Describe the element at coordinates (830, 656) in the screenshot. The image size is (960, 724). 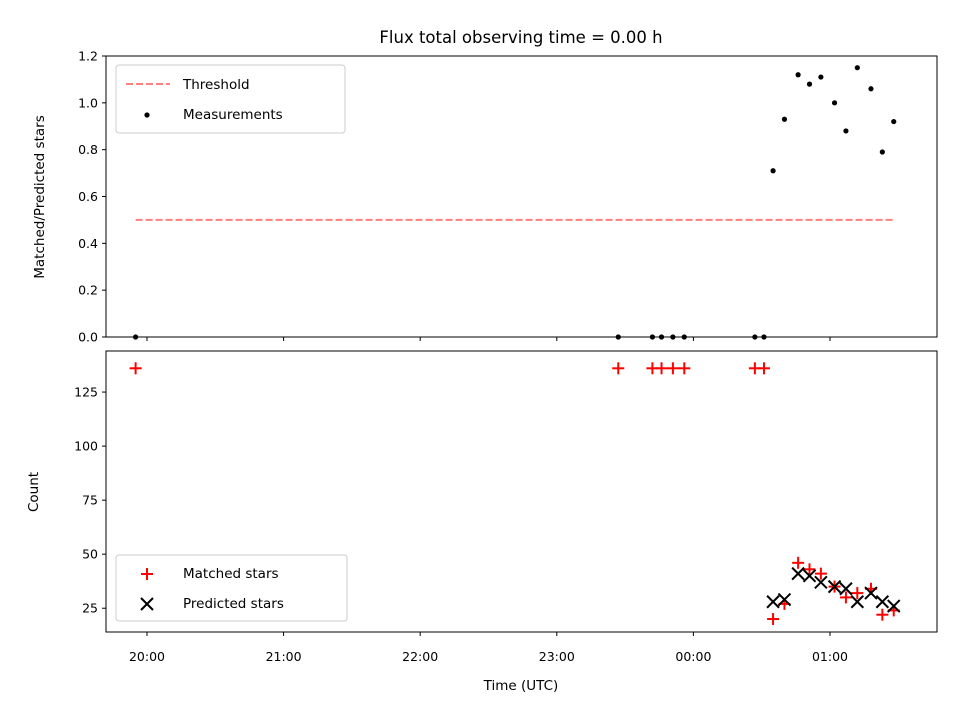
I see `bottom-x-tick-label: 01:00` at that location.